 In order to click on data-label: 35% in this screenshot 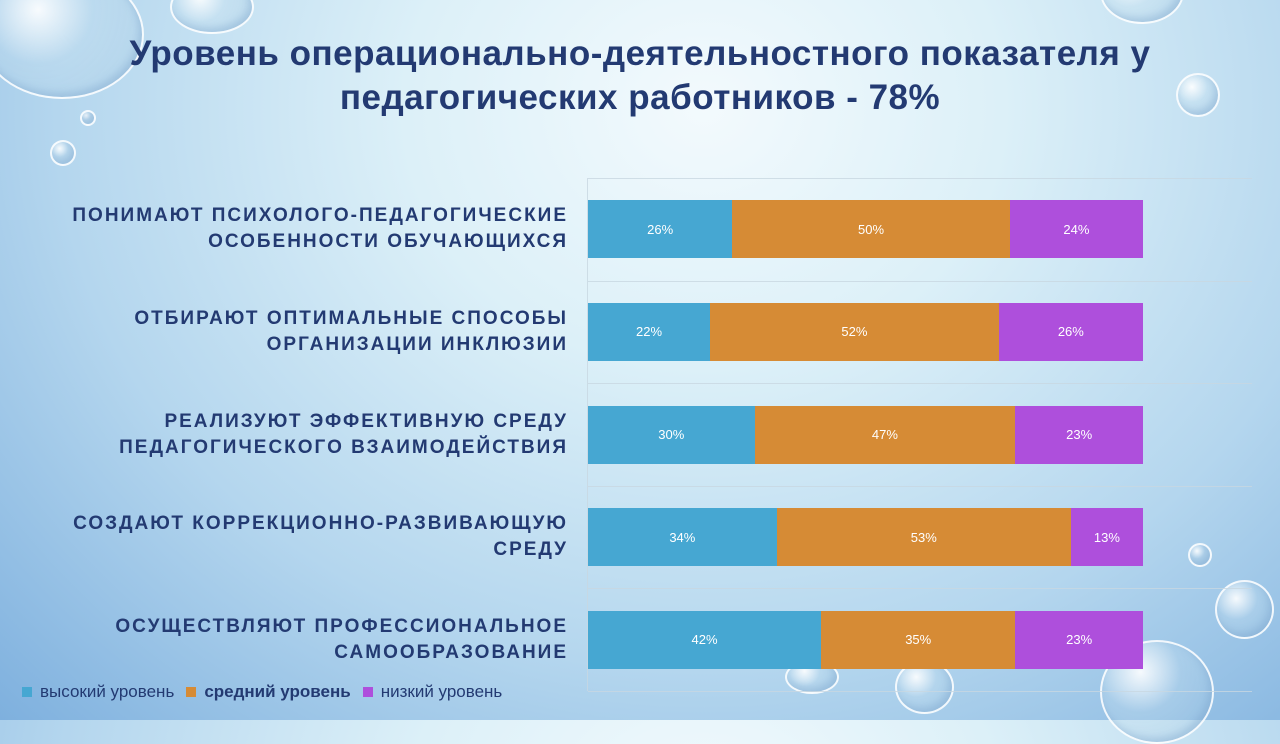, I will do `click(918, 640)`.